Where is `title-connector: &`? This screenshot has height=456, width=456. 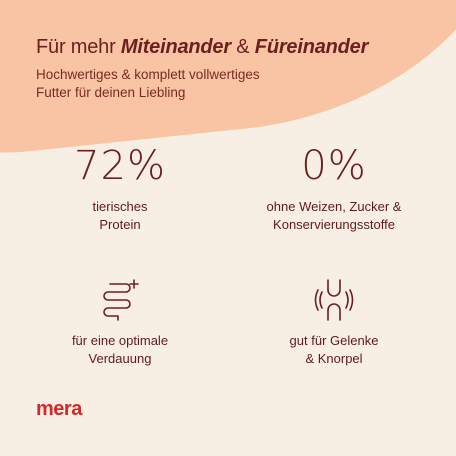 title-connector: & is located at coordinates (242, 47).